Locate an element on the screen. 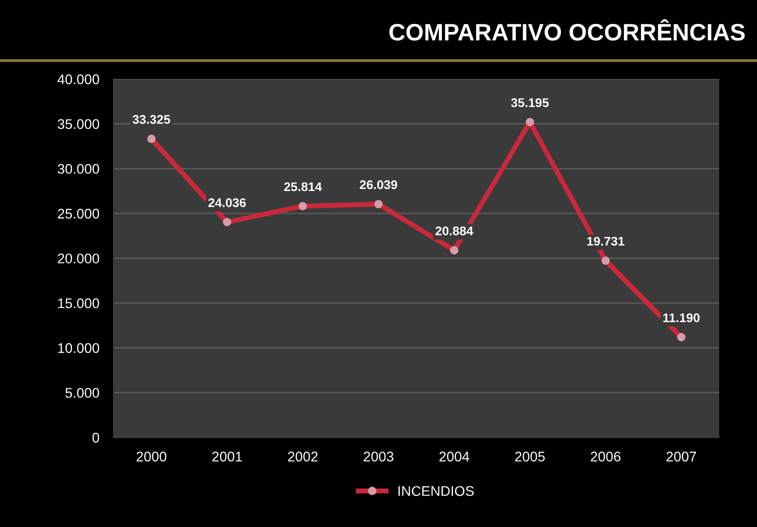  data-label: 35.195 is located at coordinates (530, 103).